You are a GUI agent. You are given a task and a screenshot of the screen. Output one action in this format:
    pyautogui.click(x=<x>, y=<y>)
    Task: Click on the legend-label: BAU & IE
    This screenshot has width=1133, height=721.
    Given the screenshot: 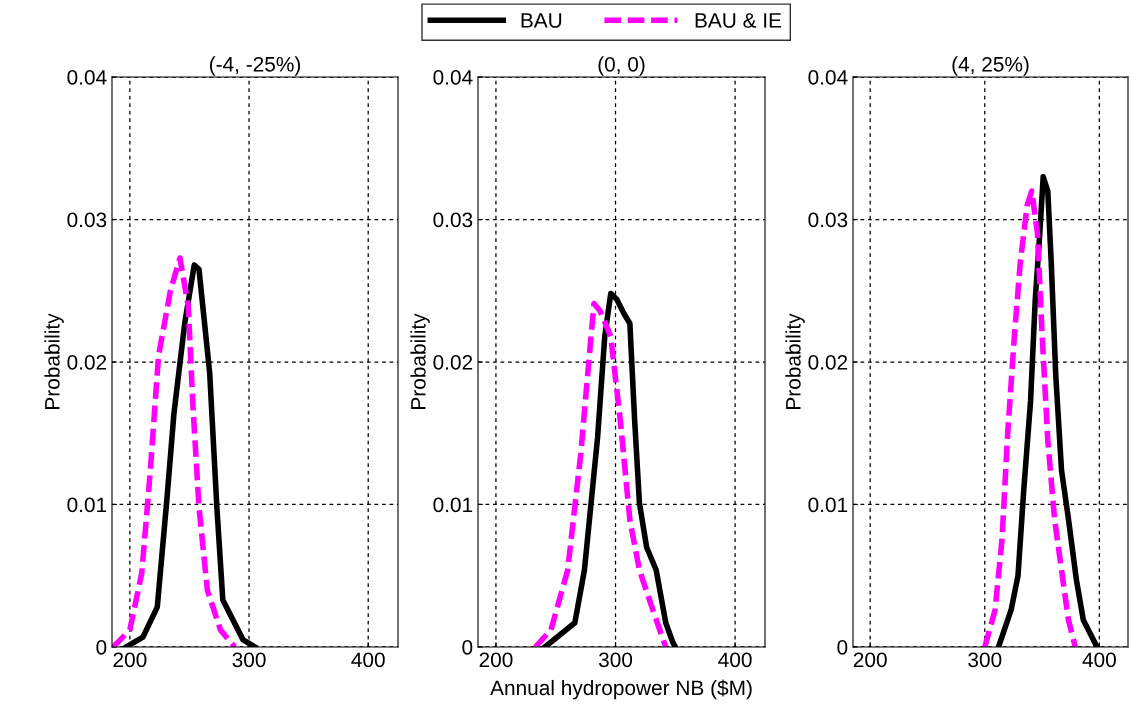 What is the action you would take?
    pyautogui.click(x=738, y=20)
    